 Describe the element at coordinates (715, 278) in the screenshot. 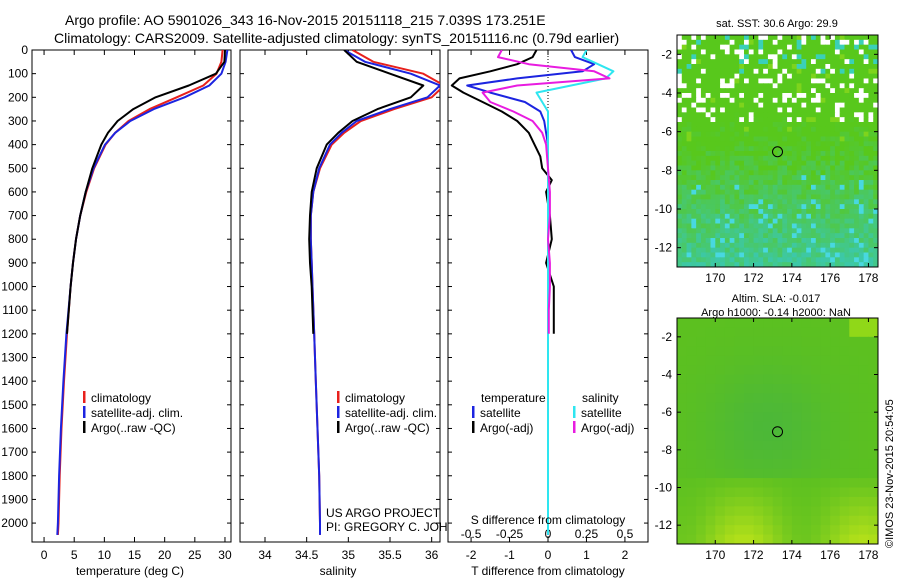

I see `map-x-tick-label: 170` at that location.